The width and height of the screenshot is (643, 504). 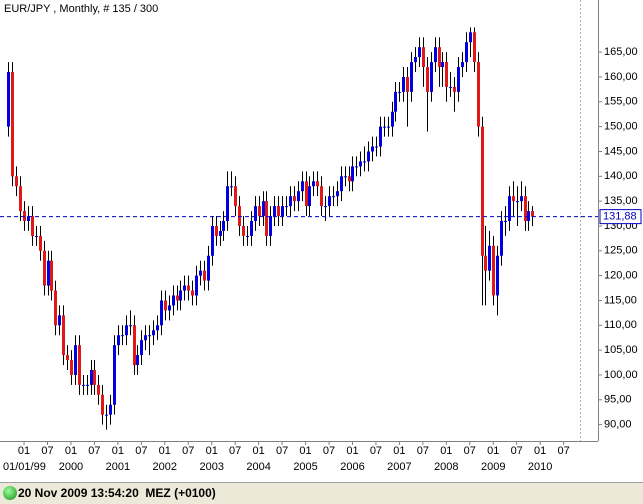 I want to click on year-label: 2001, so click(x=118, y=467).